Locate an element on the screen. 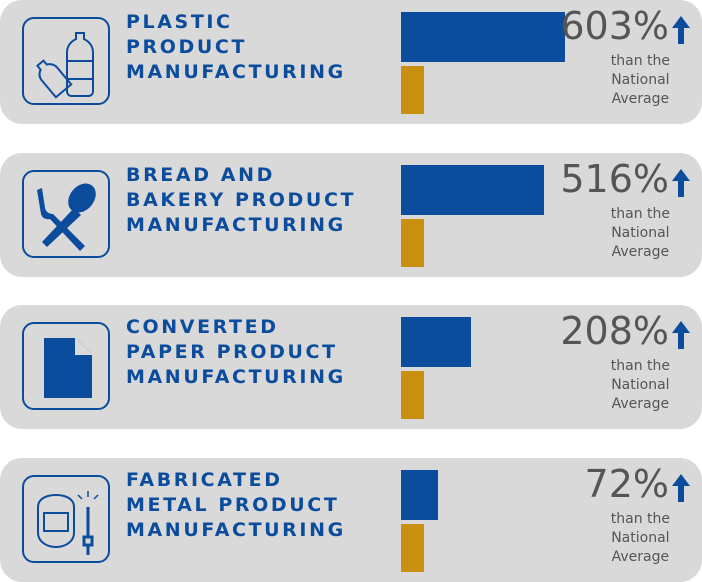 Image resolution: width=702 pixels, height=582 pixels. title-line: BREAD AND is located at coordinates (200, 174).